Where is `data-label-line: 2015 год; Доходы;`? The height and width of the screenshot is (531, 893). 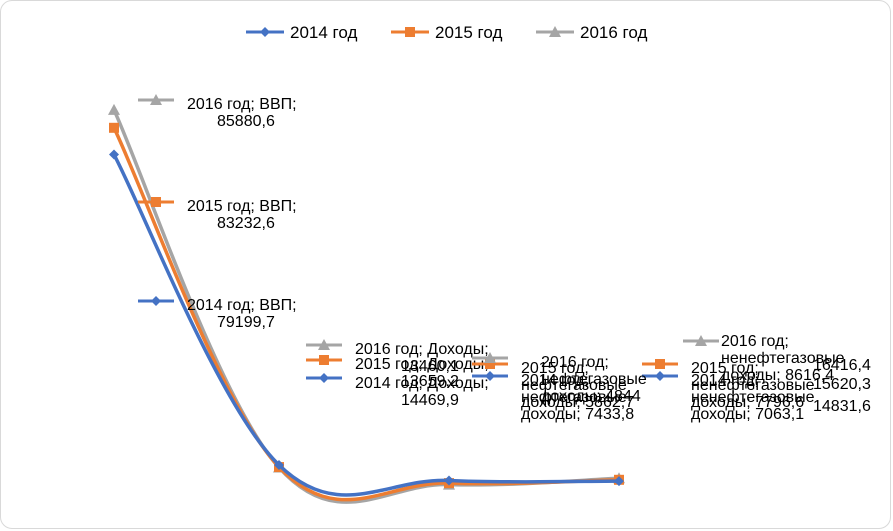 data-label-line: 2015 год; Доходы; is located at coordinates (422, 364).